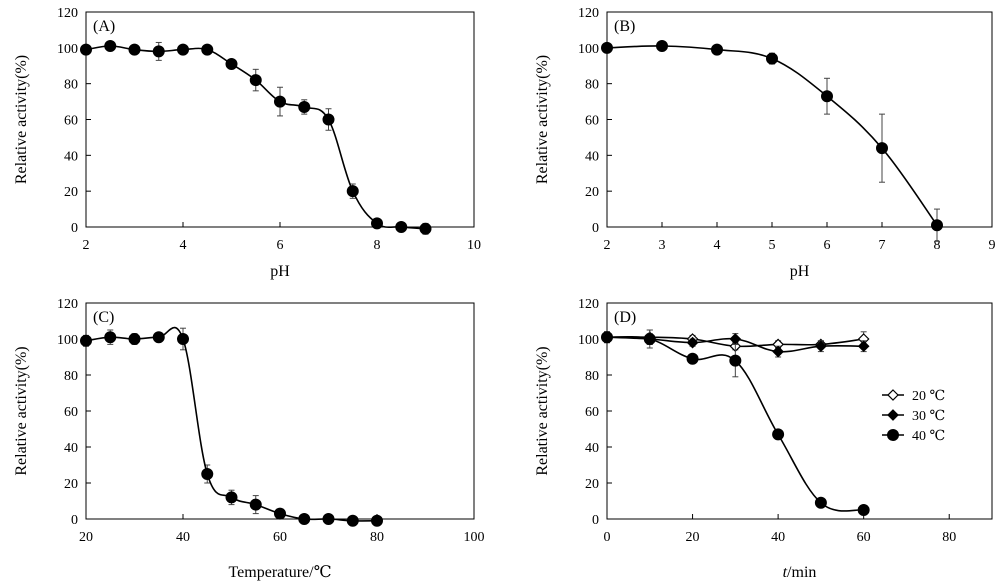  Describe the element at coordinates (928, 436) in the screenshot. I see `legend-label: 40 ℃` at that location.